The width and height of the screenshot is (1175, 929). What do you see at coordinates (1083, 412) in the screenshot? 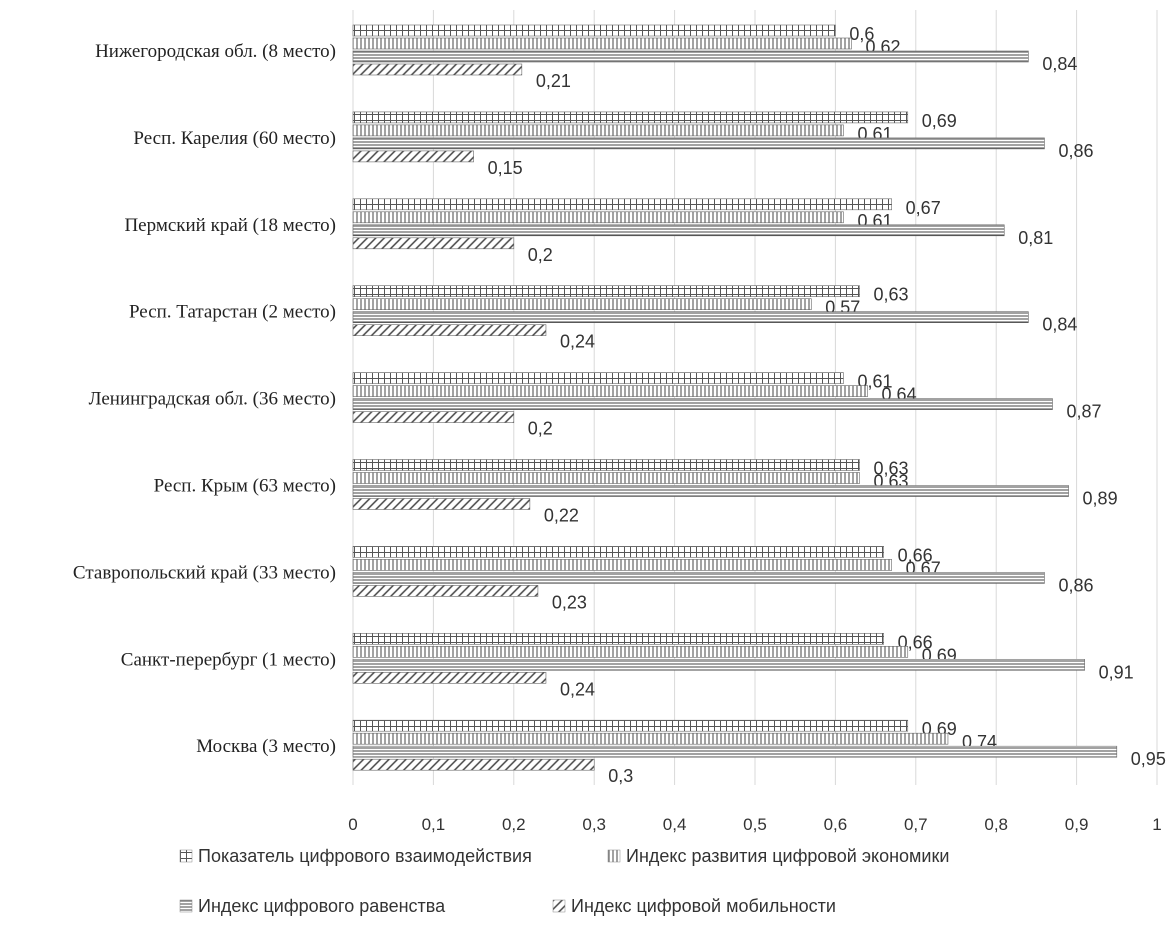
I see `data-label: 0,87` at bounding box center [1083, 412].